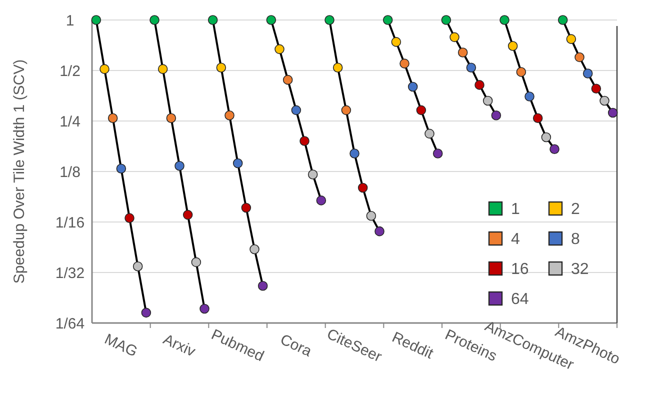  What do you see at coordinates (520, 299) in the screenshot?
I see `legend-label: 64` at bounding box center [520, 299].